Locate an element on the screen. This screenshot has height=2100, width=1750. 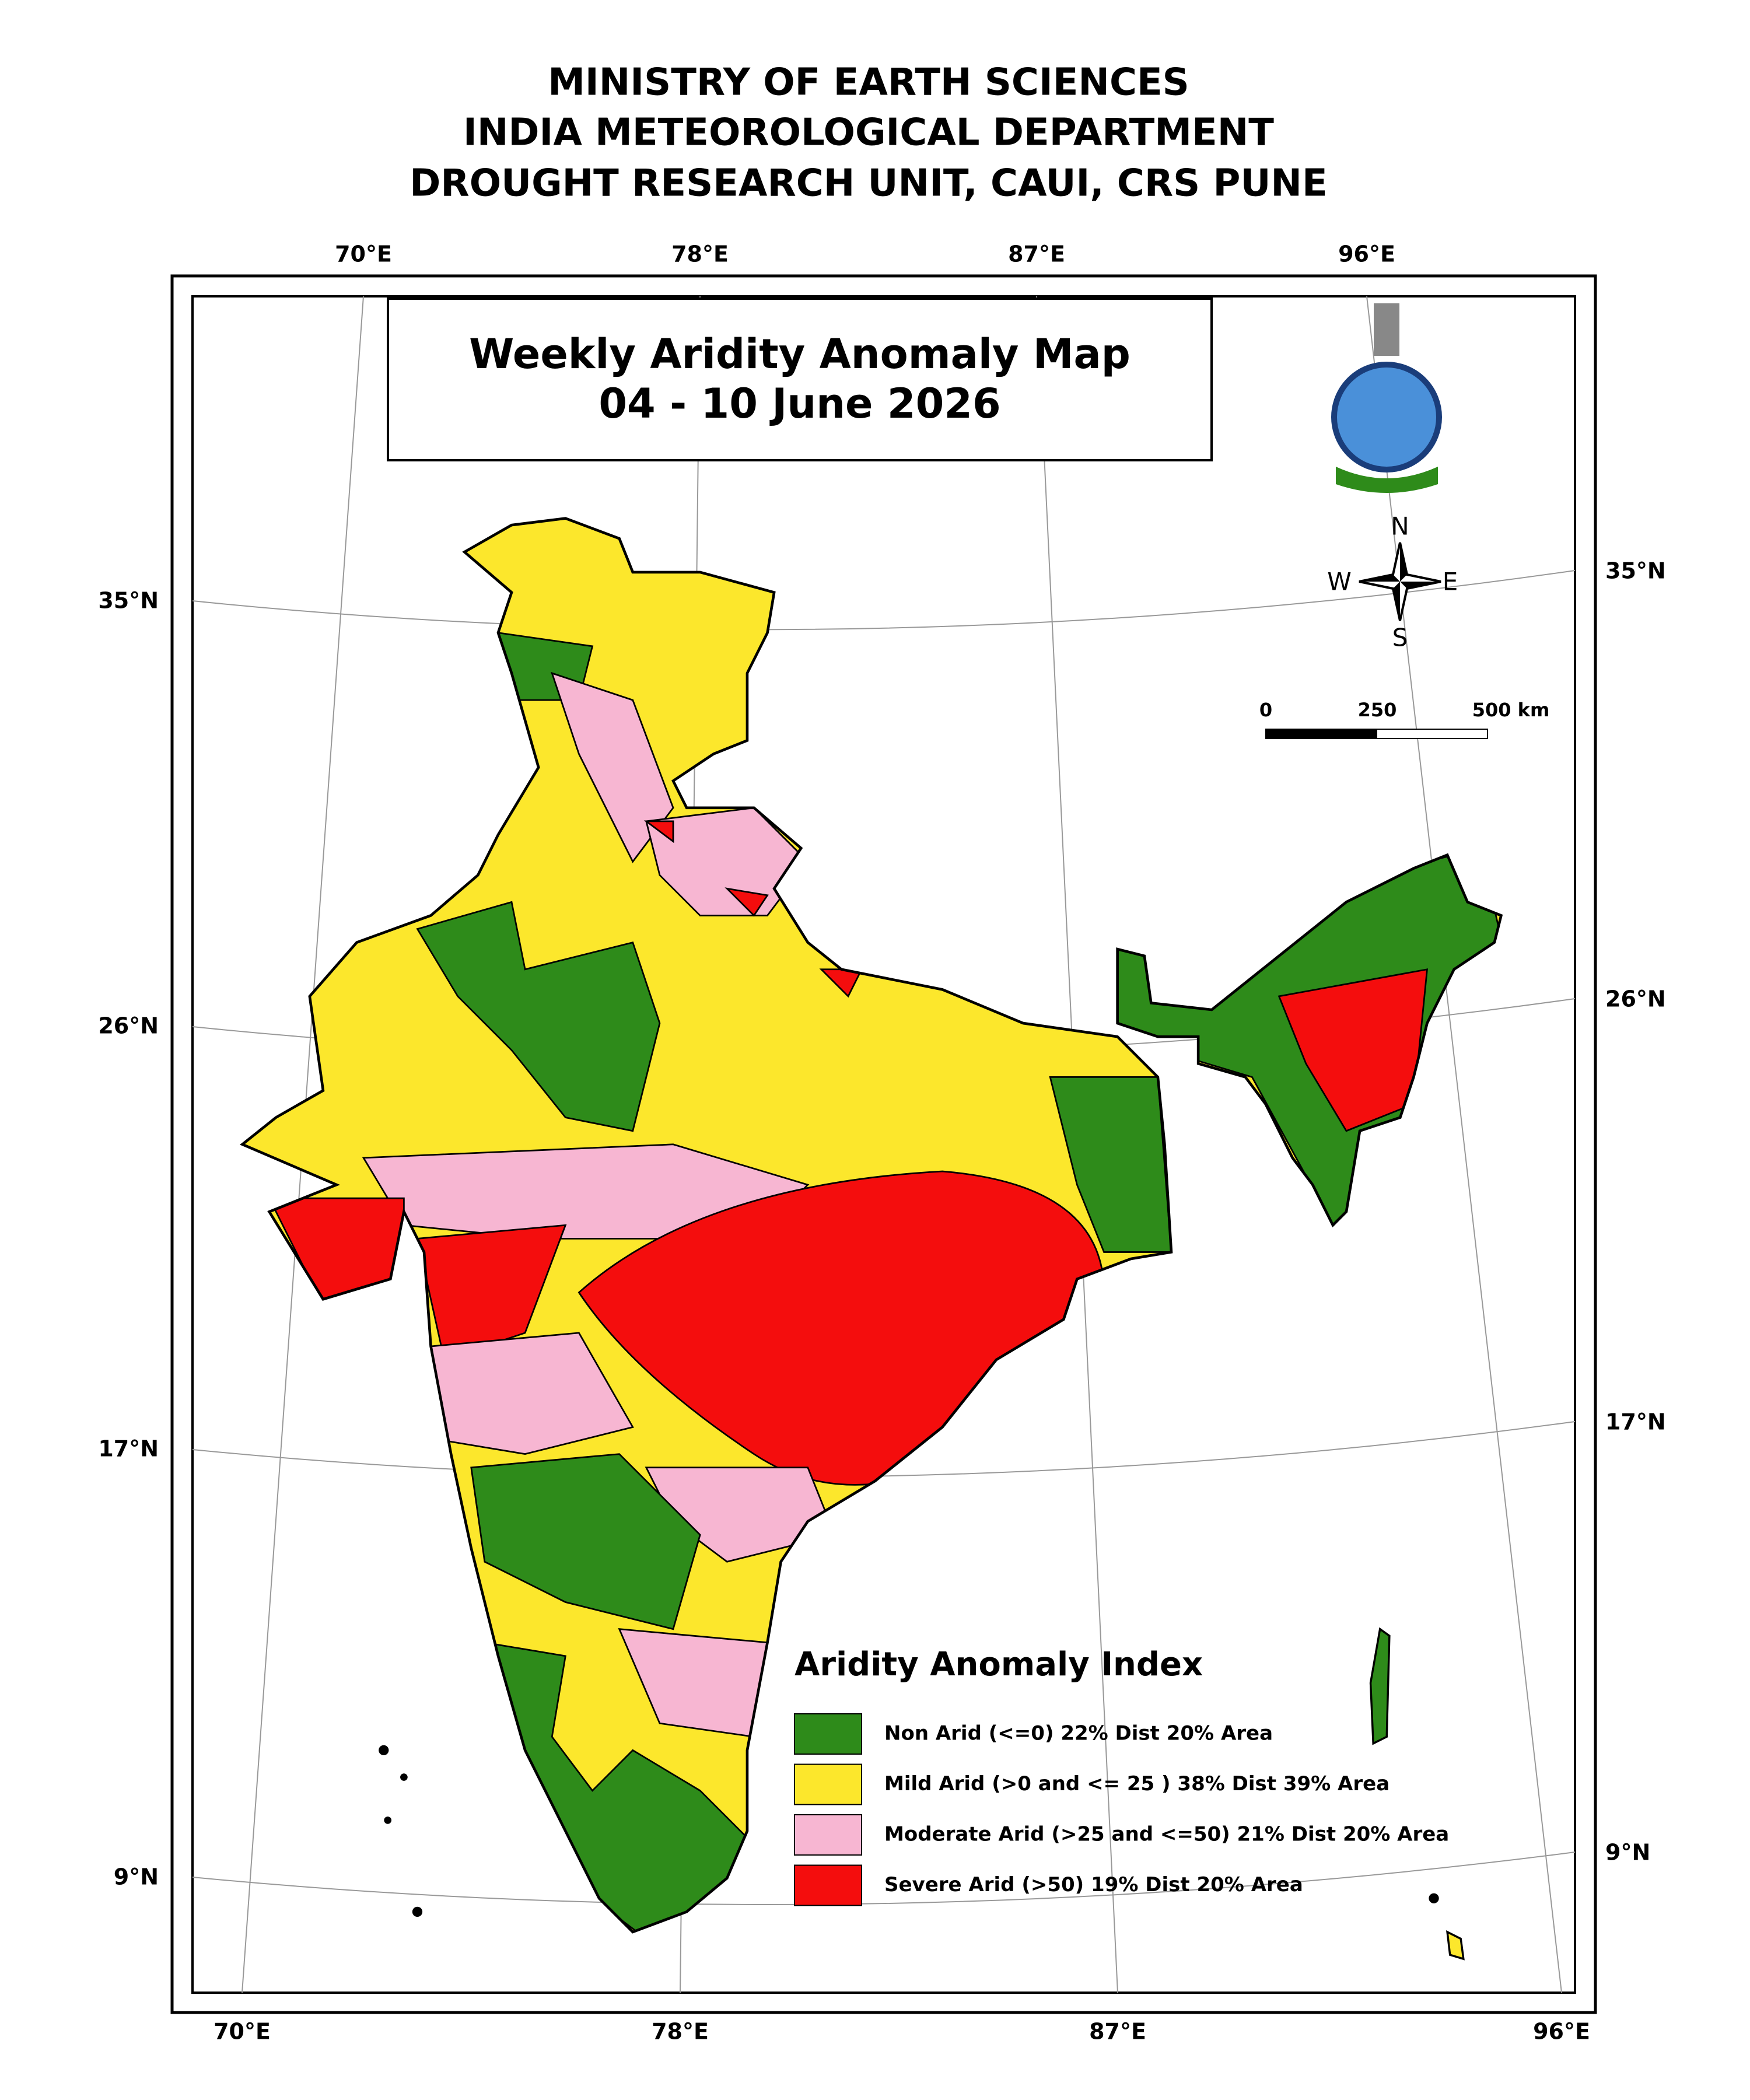
scale-label: 500 km is located at coordinates (1511, 710).